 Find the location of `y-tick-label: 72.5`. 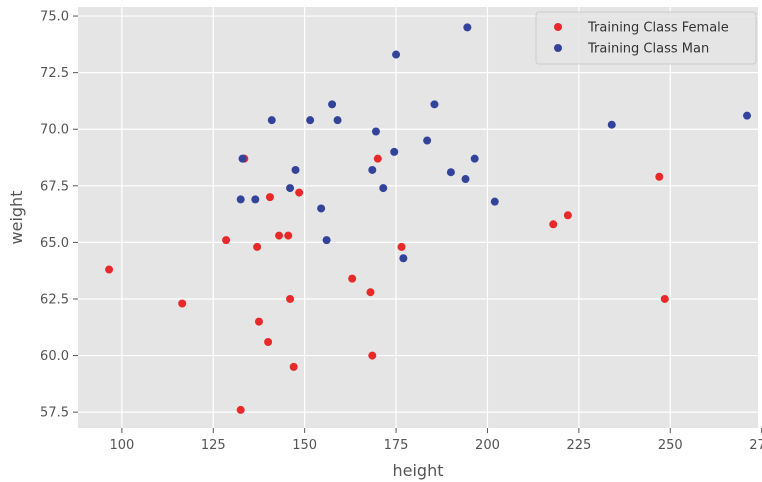

y-tick-label: 72.5 is located at coordinates (54, 73).